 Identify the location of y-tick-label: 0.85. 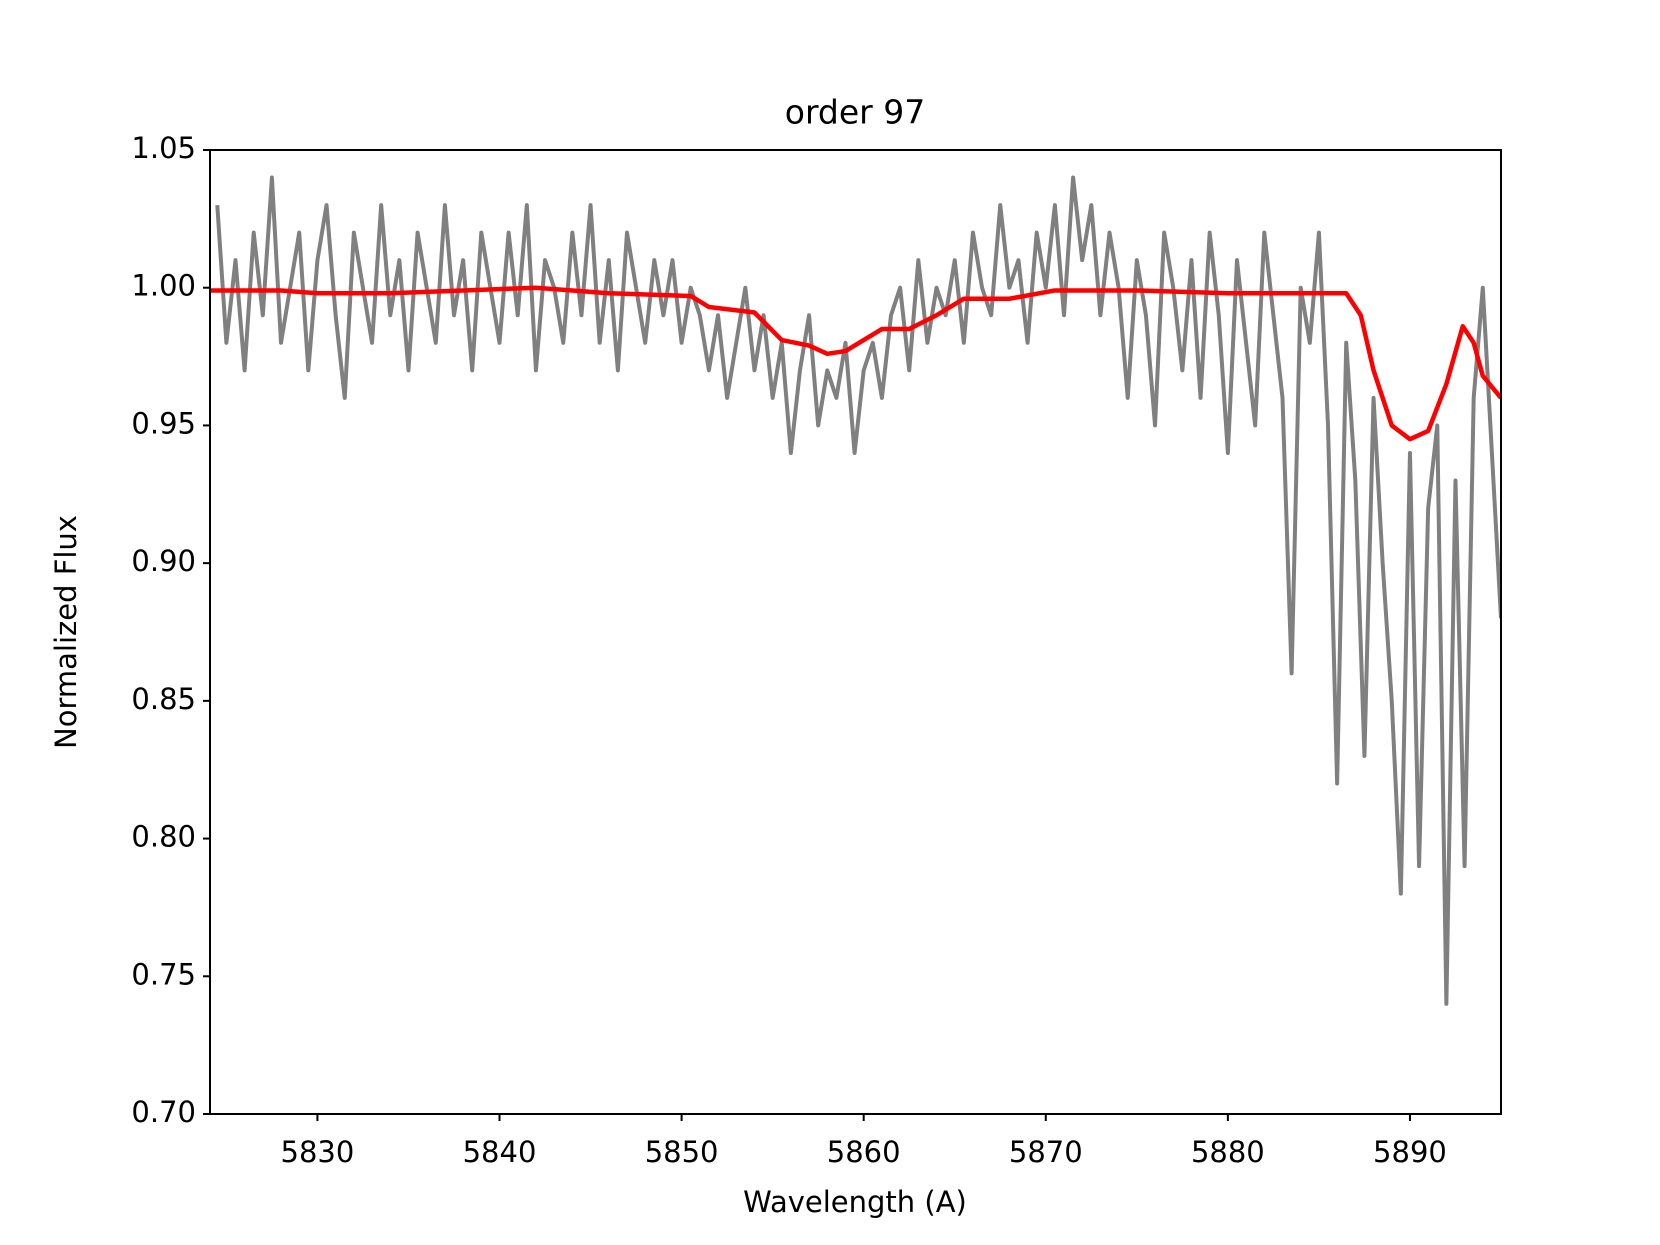
(163, 699).